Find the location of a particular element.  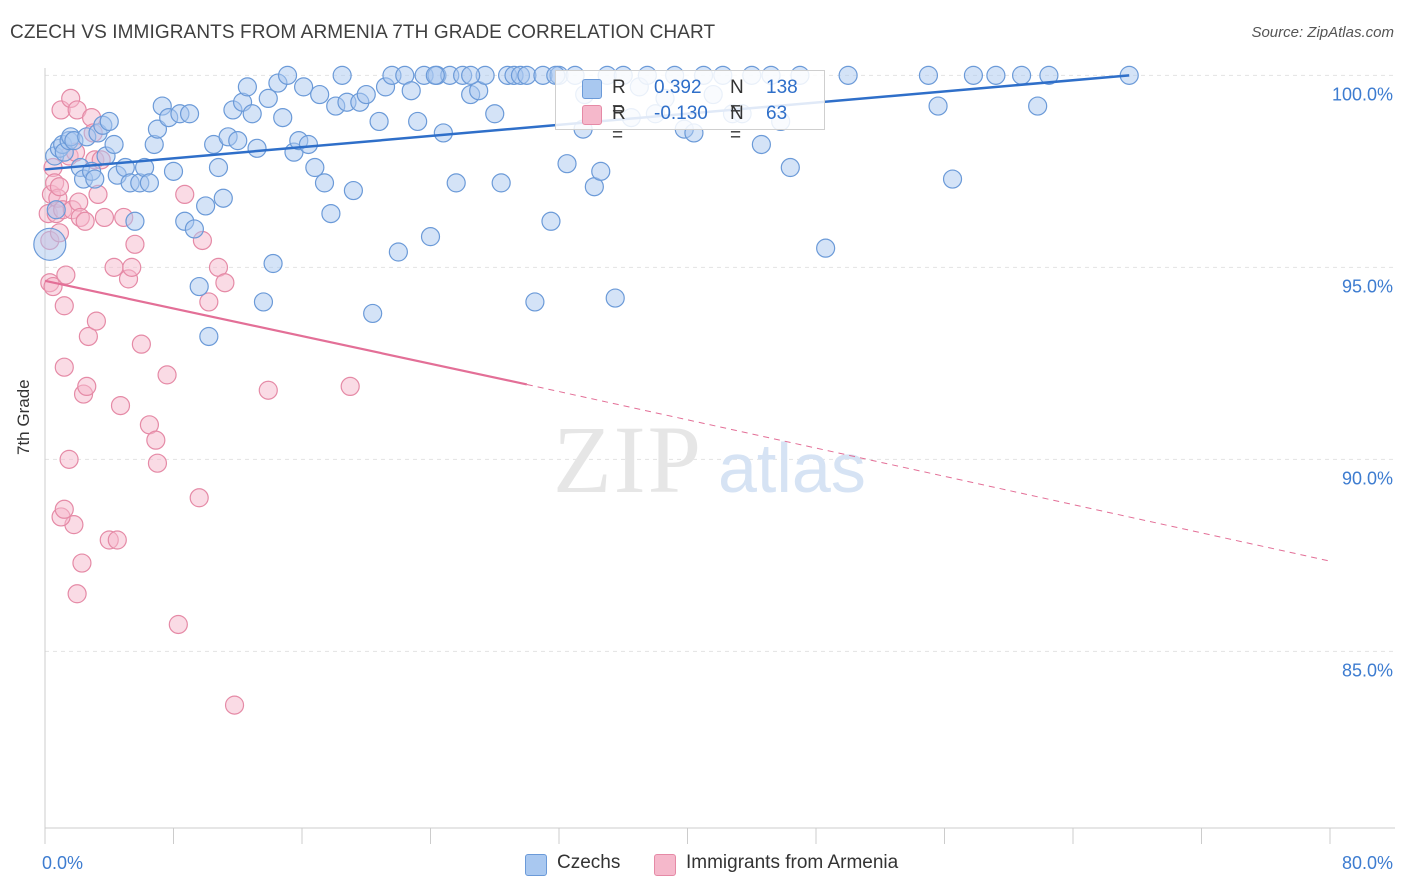

armenia-trend-extension is located at coordinates (928, 472).